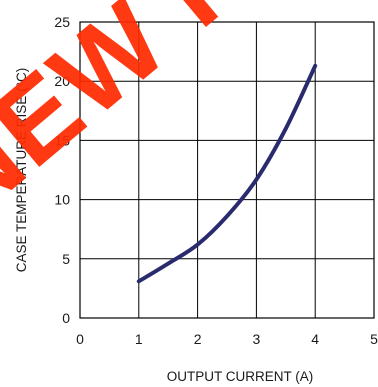  Describe the element at coordinates (227, 339) in the screenshot. I see `x-tick-labels: 0 1 2 3 4 5` at that location.